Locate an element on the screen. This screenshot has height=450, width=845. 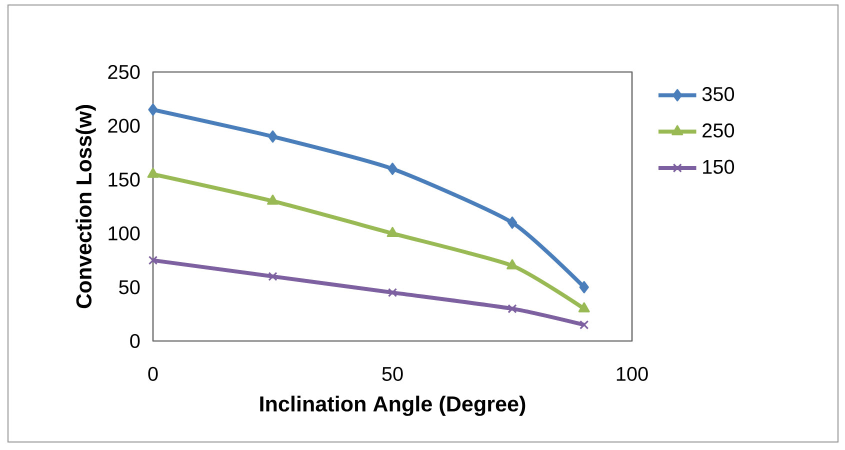
x-tick-label: 50 is located at coordinates (392, 373).